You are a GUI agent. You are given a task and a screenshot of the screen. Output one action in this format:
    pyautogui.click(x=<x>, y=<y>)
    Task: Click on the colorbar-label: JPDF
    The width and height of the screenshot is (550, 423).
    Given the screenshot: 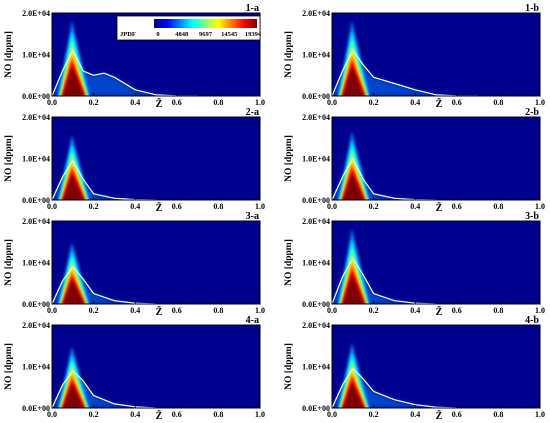 What is the action you would take?
    pyautogui.click(x=128, y=34)
    